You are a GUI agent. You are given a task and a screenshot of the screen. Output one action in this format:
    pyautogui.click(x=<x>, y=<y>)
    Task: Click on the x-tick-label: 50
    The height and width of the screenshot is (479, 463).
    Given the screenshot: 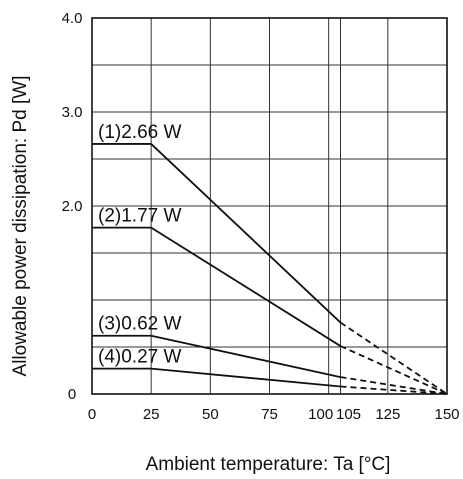 What is the action you would take?
    pyautogui.click(x=210, y=414)
    